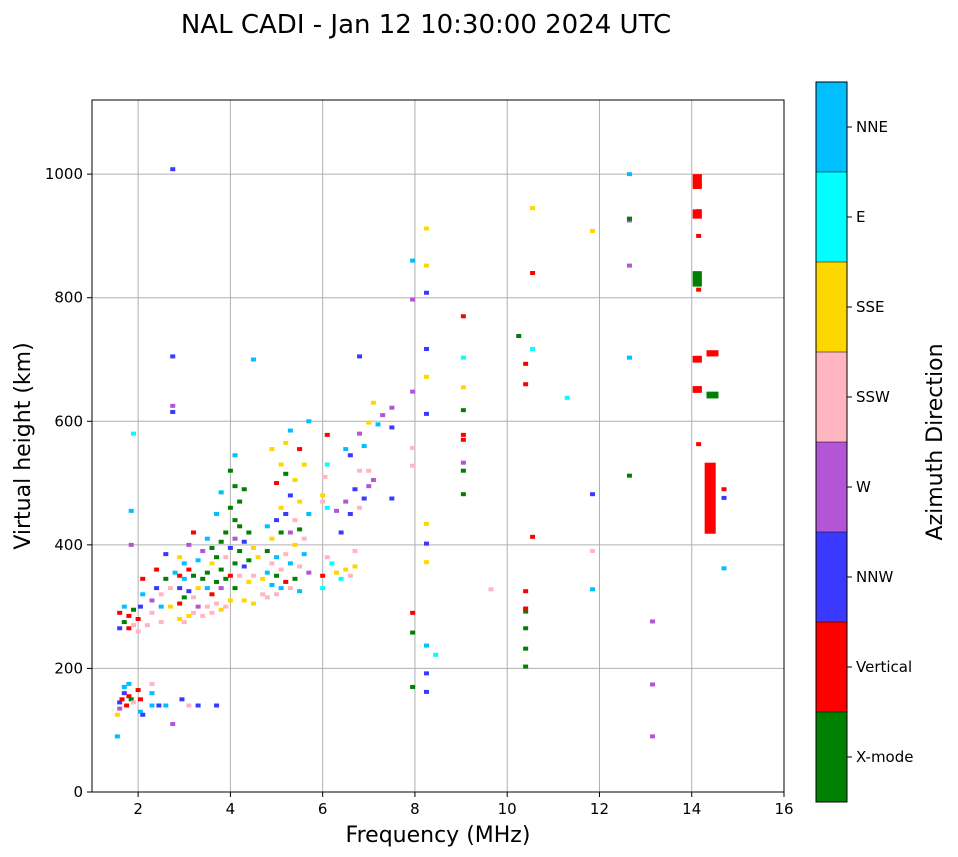 This screenshot has width=958, height=857. Describe the element at coordinates (68, 545) in the screenshot. I see `y-tick-label: 400` at that location.